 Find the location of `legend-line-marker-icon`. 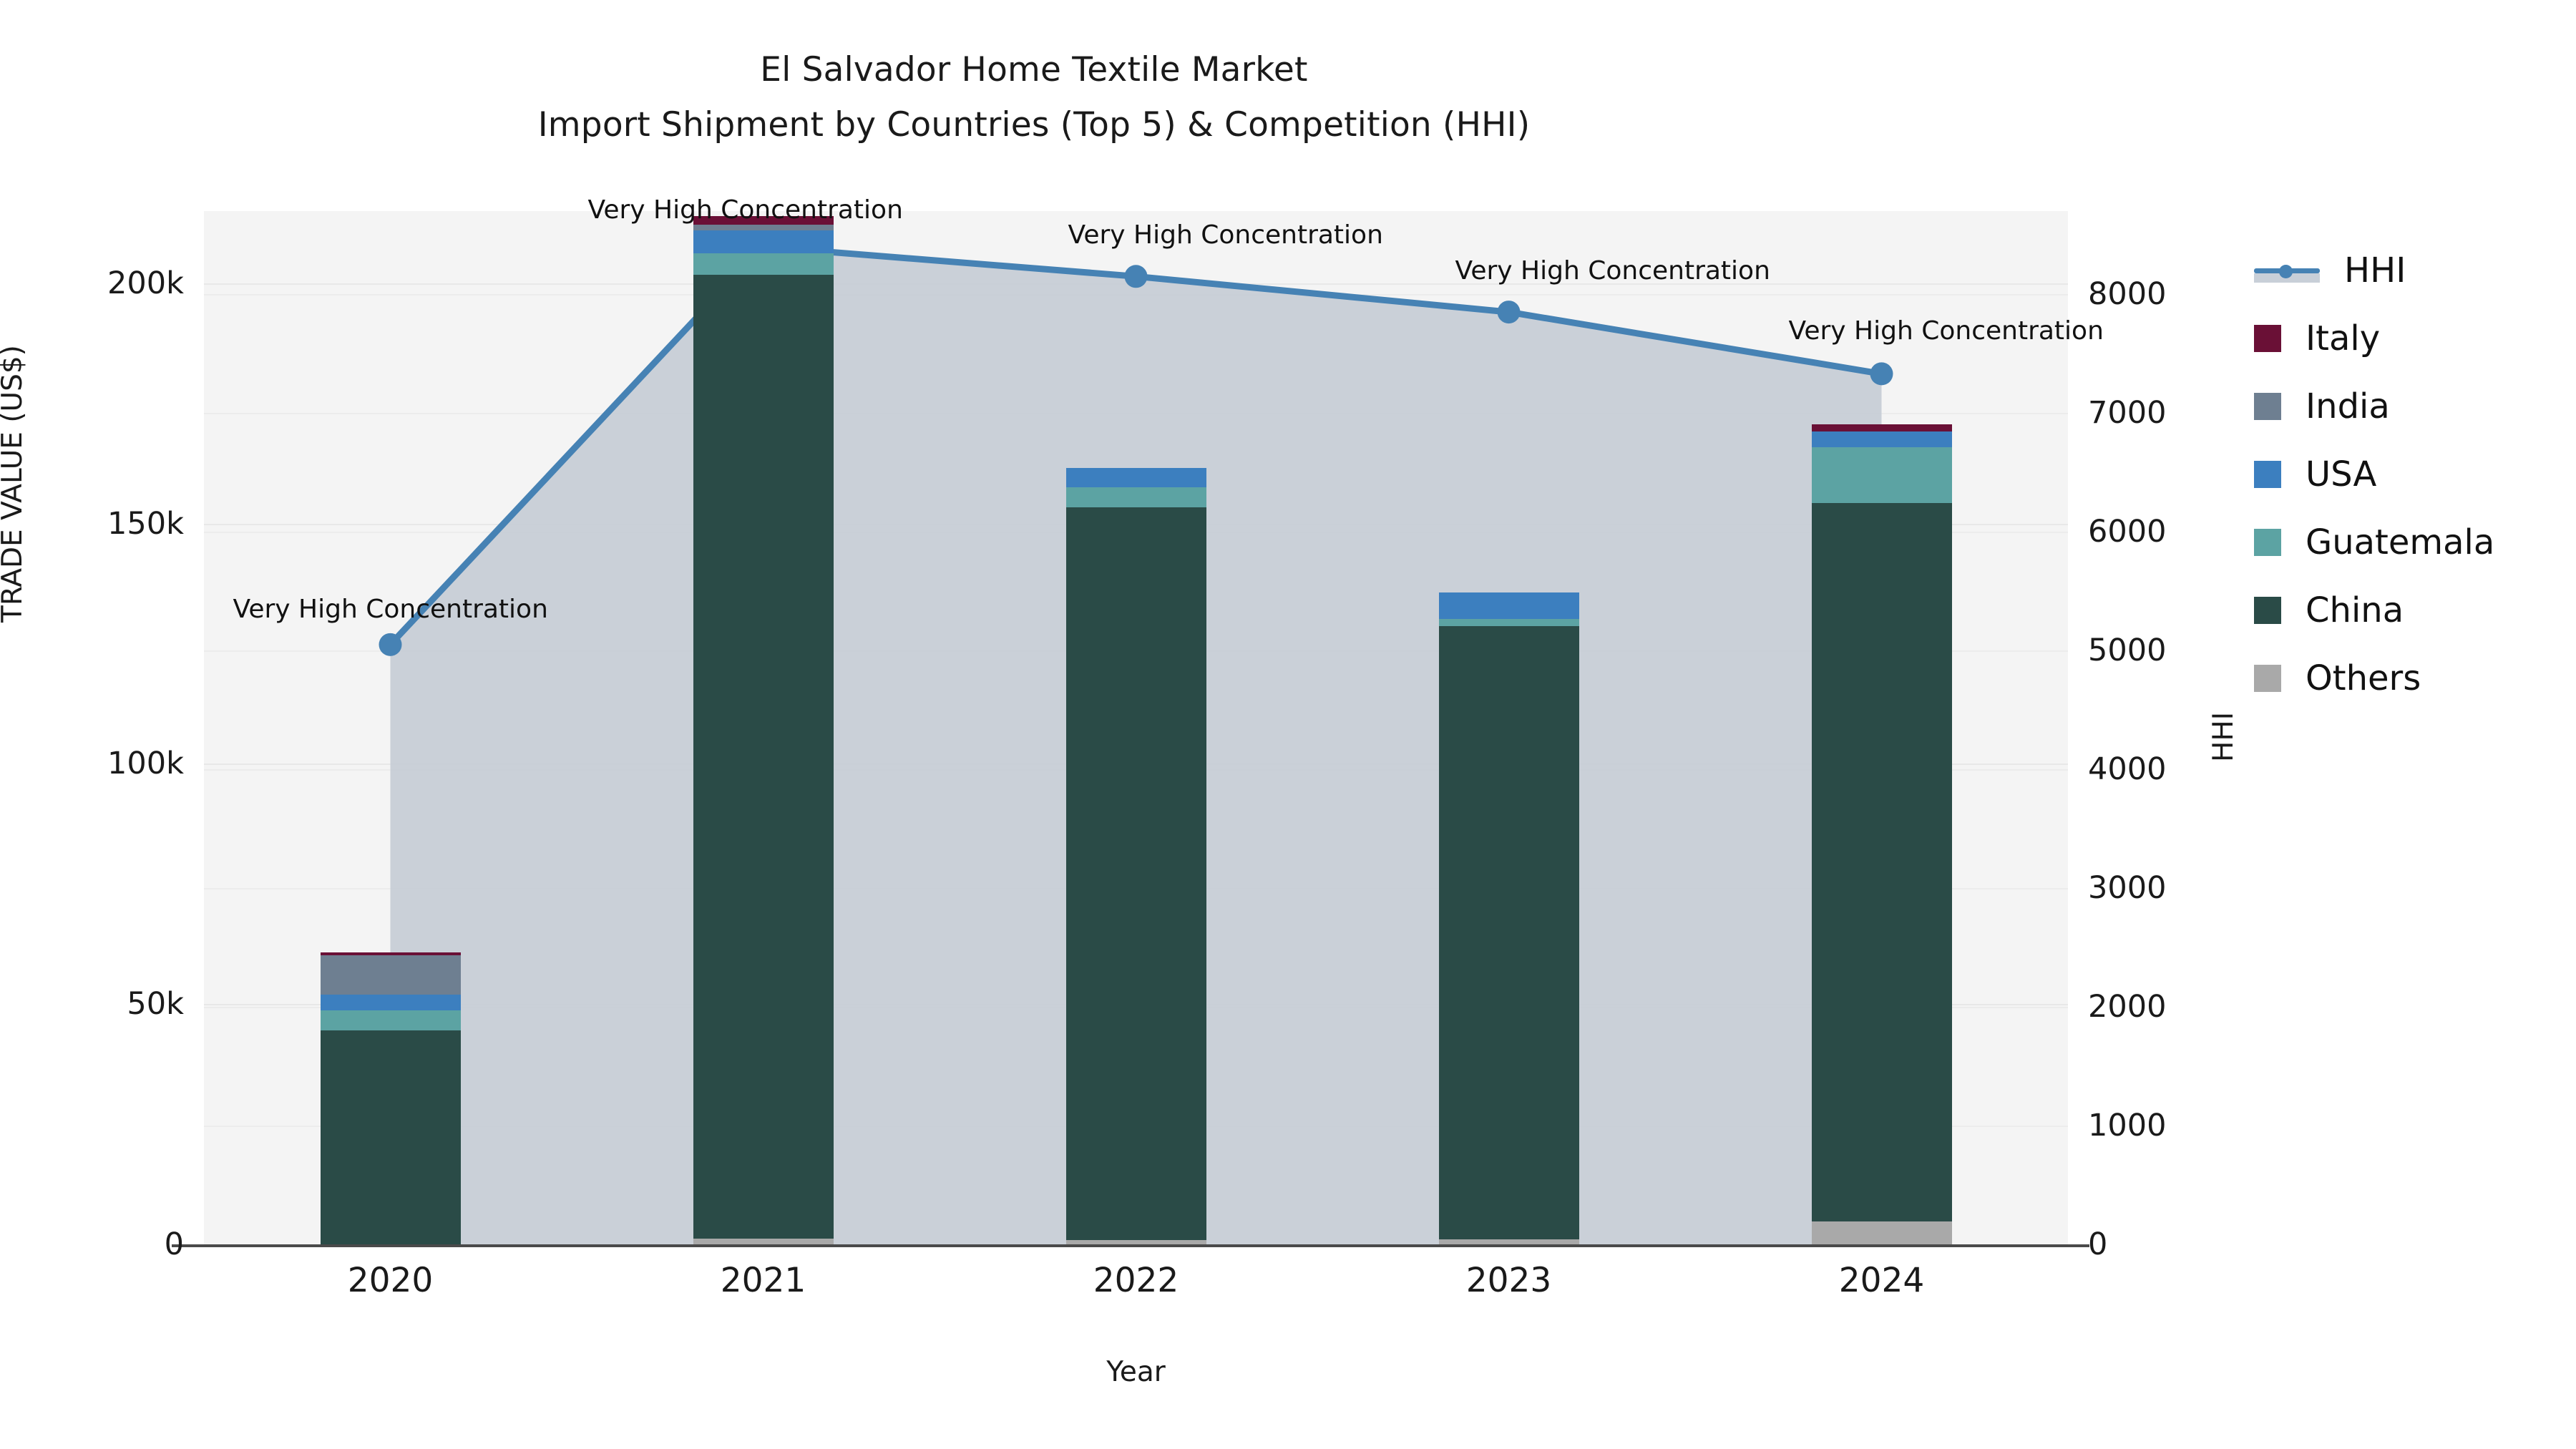

legend-line-marker-icon is located at coordinates (2287, 270).